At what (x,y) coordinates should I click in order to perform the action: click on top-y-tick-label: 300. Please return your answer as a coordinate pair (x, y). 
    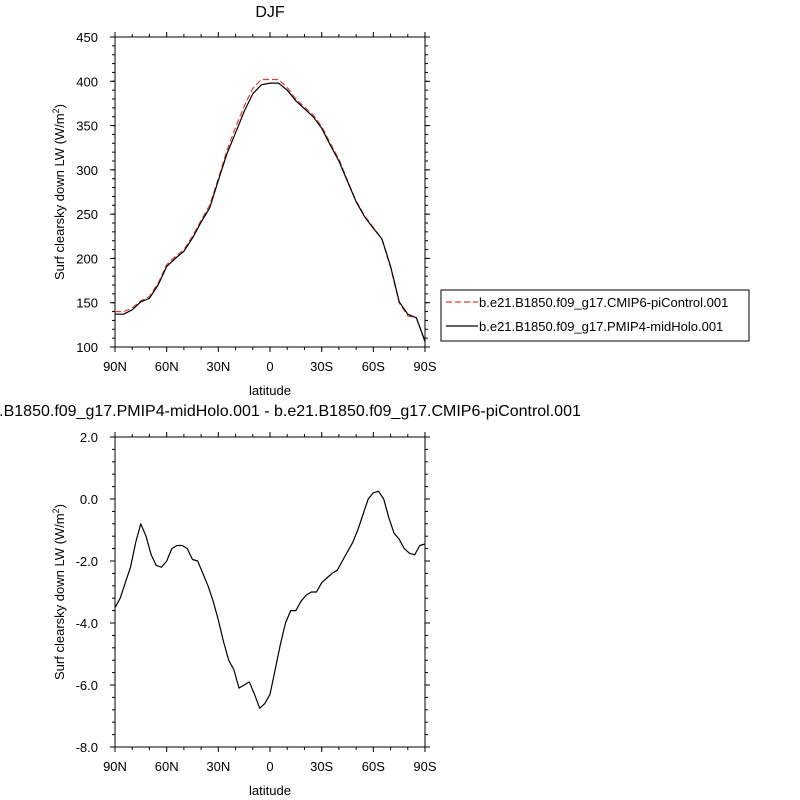
    Looking at the image, I should click on (87, 170).